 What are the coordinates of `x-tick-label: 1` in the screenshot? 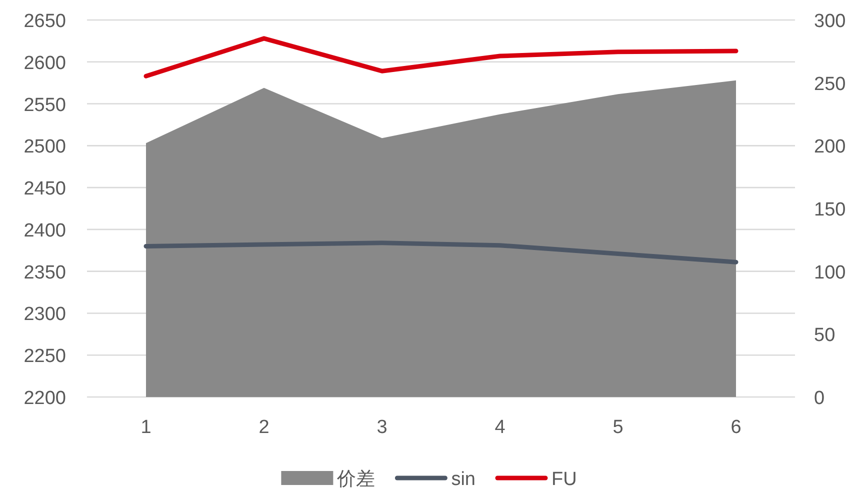 It's located at (146, 427).